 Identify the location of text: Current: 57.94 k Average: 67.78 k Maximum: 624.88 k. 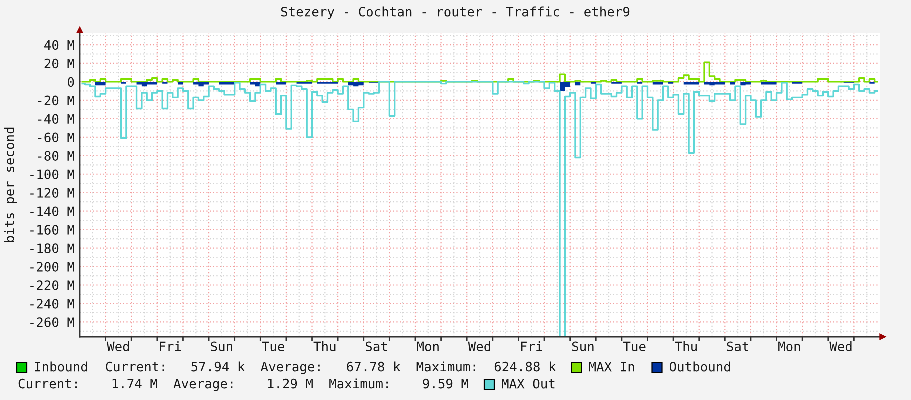
(331, 368).